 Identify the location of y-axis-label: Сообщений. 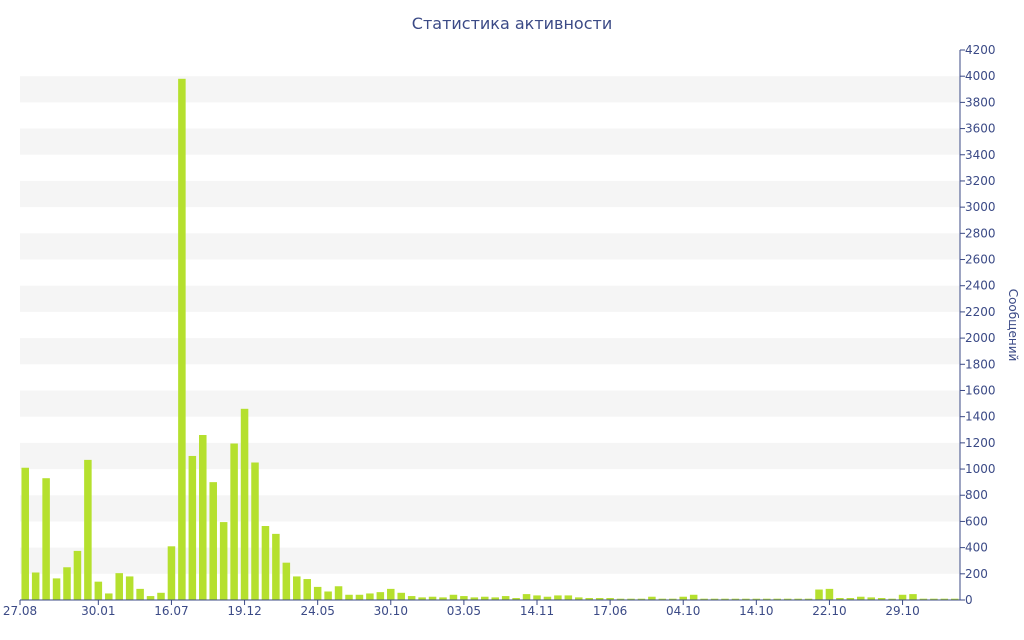
(1013, 325).